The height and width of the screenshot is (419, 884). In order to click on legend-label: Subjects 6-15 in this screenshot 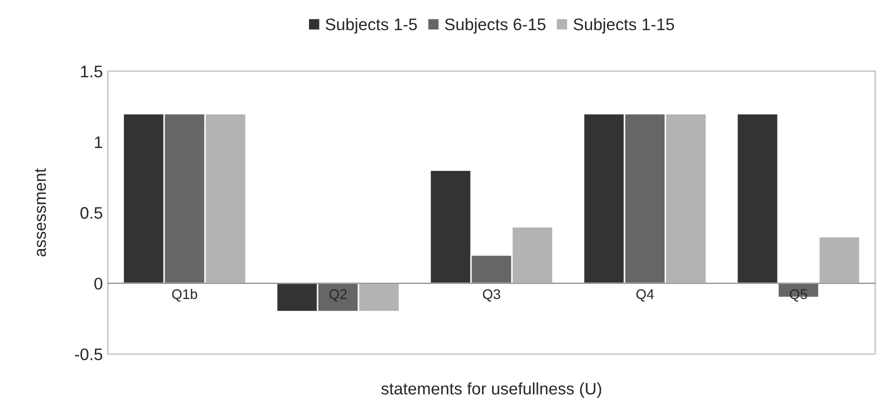, I will do `click(495, 26)`.